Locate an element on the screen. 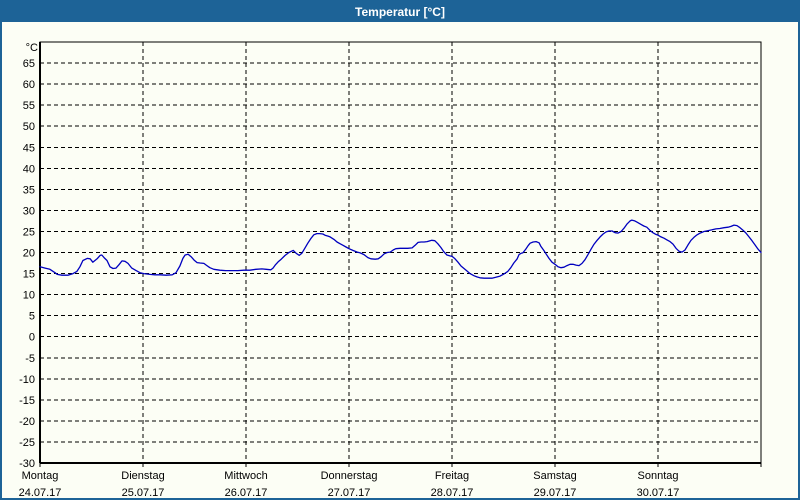 This screenshot has width=800, height=500. title-bar: Temperatur [°C] is located at coordinates (400, 12).